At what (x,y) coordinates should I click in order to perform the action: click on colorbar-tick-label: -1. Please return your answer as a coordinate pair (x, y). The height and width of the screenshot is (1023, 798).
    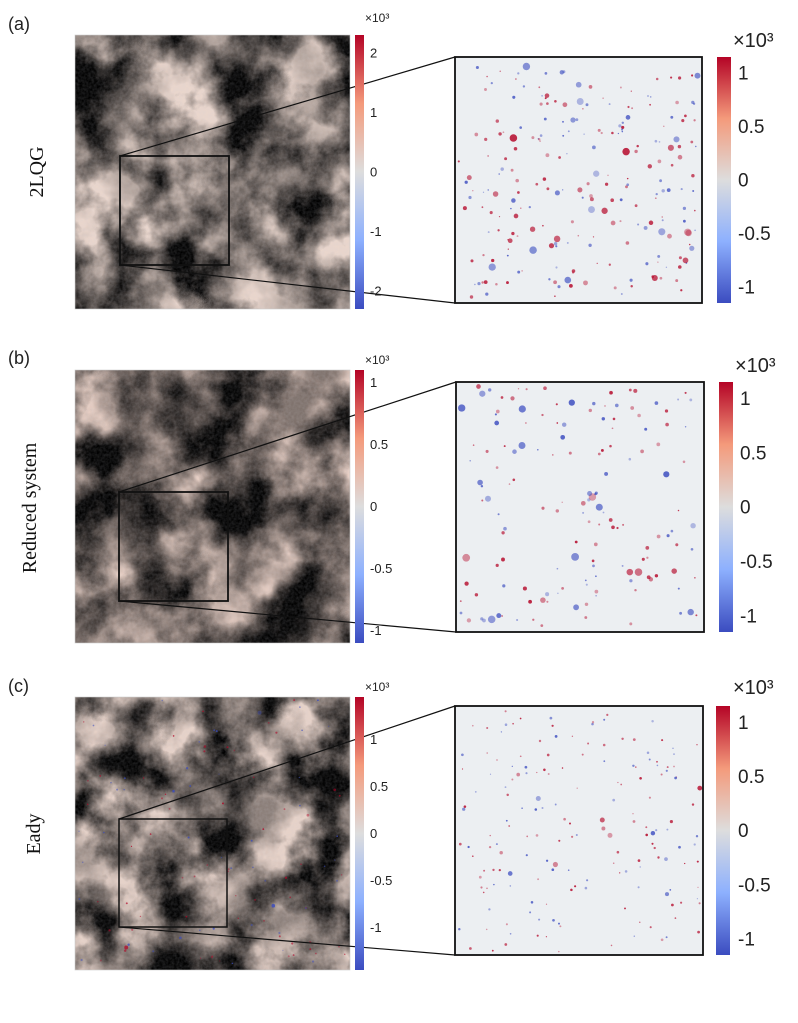
    Looking at the image, I should click on (376, 927).